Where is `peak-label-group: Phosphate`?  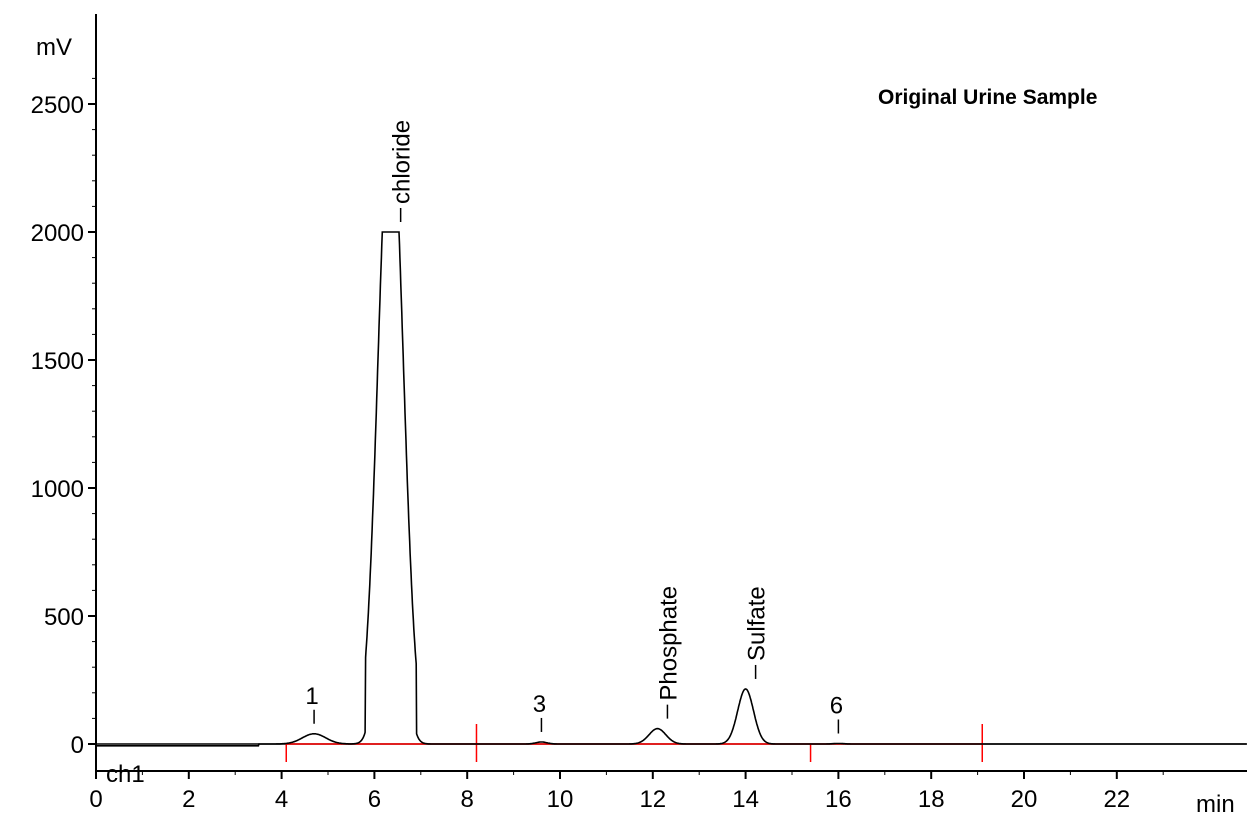
peak-label-group: Phosphate is located at coordinates (668, 652).